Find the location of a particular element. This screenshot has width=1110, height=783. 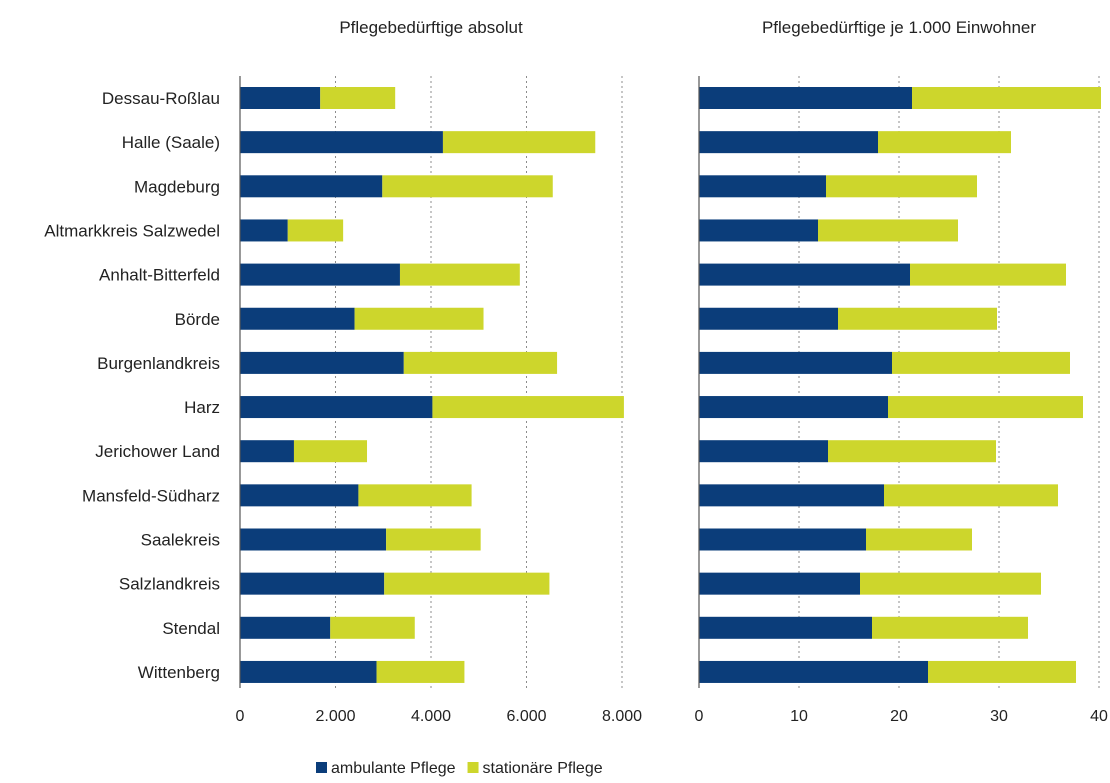

category-label: Stendal is located at coordinates (191, 628).